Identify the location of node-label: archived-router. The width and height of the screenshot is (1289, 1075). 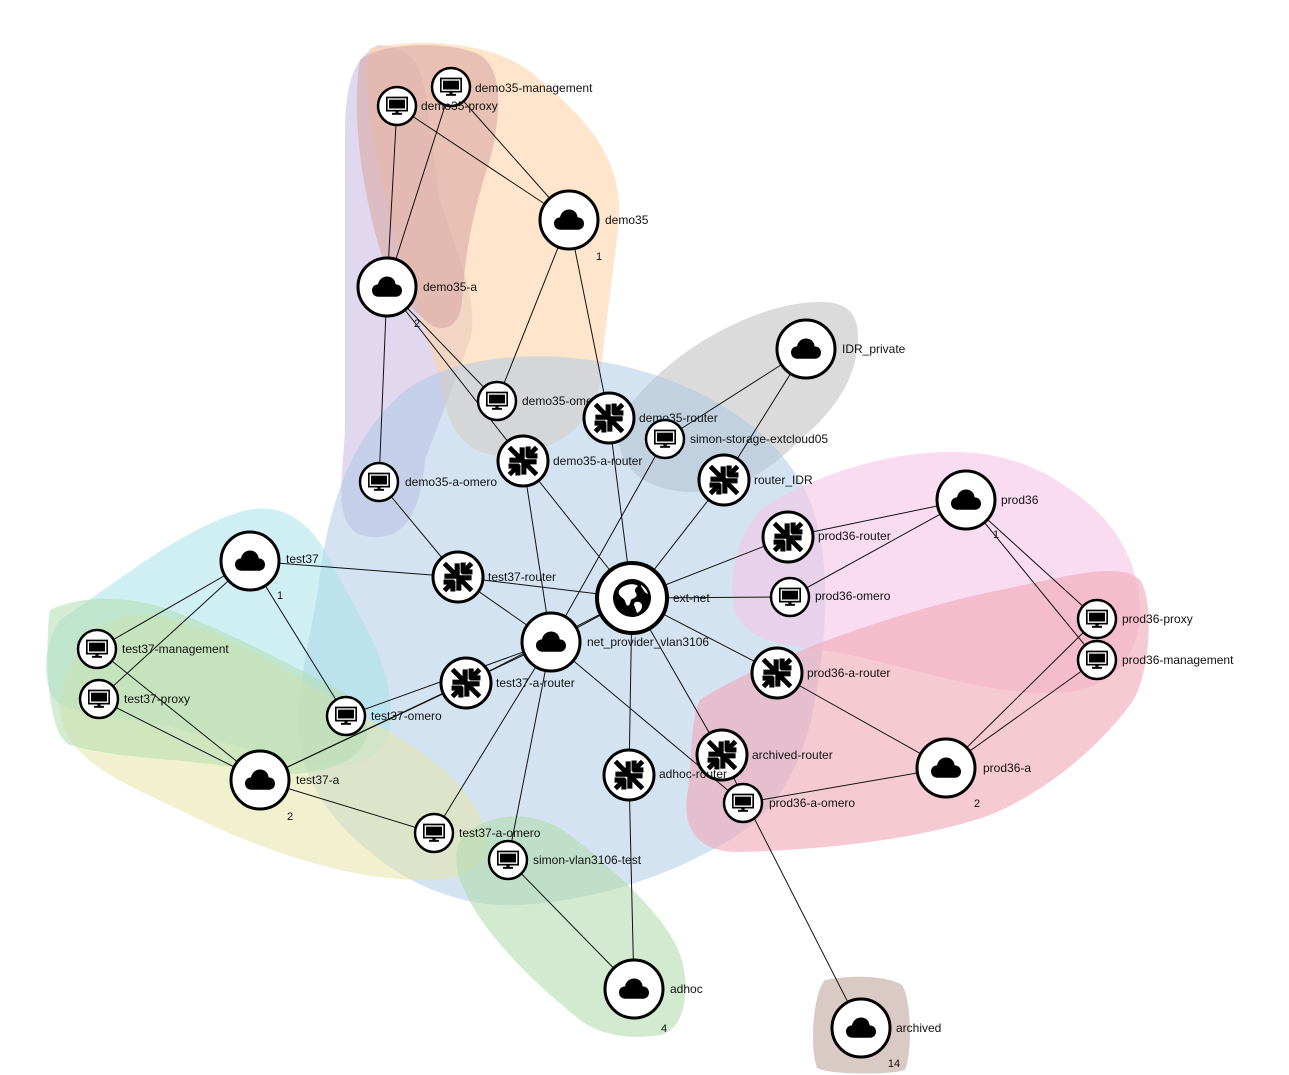
(792, 755).